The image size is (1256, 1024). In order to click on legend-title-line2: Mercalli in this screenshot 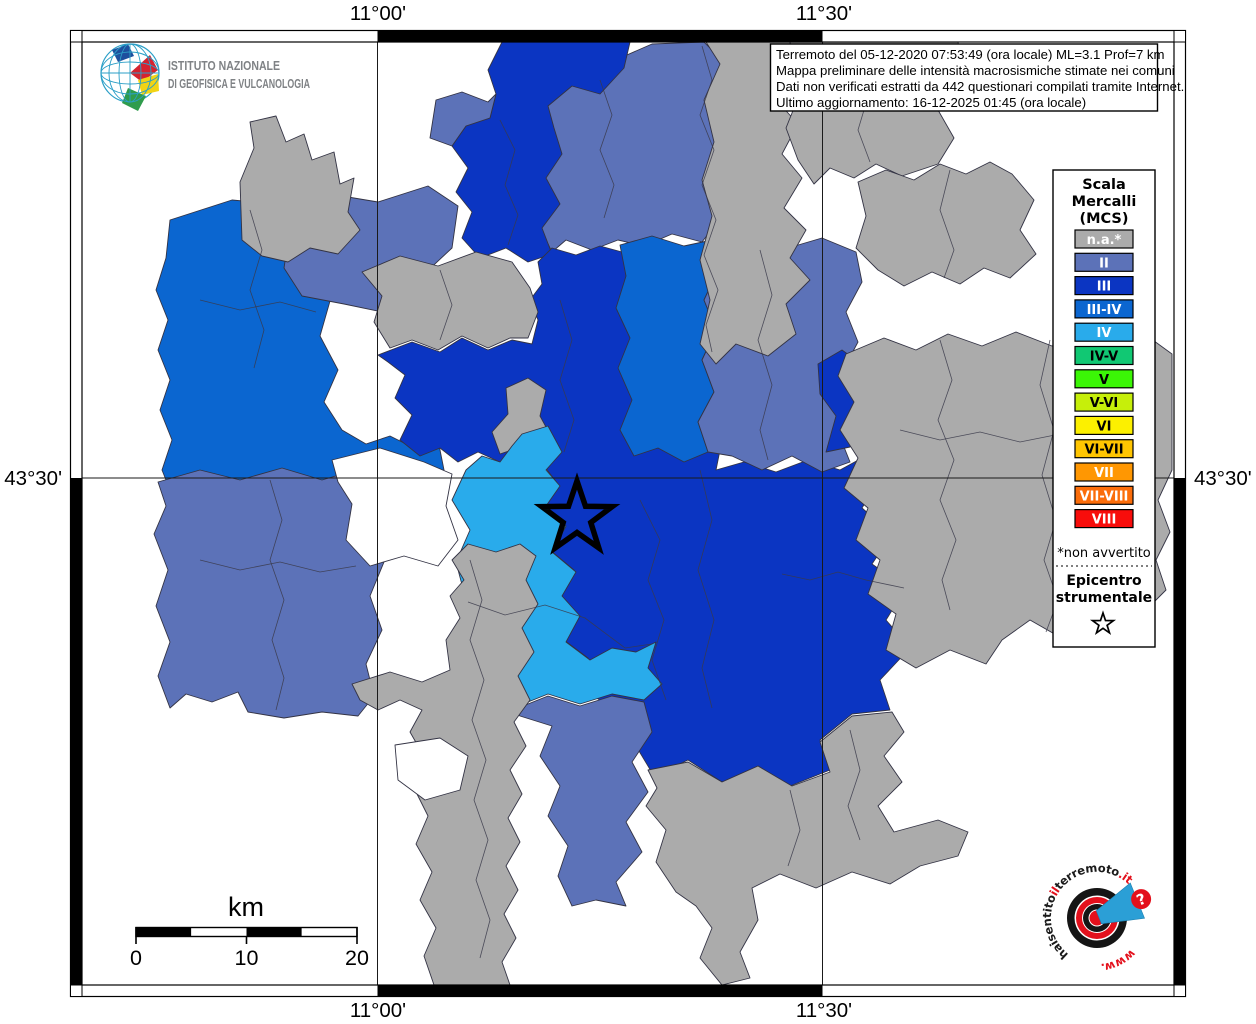, I will do `click(1104, 202)`.